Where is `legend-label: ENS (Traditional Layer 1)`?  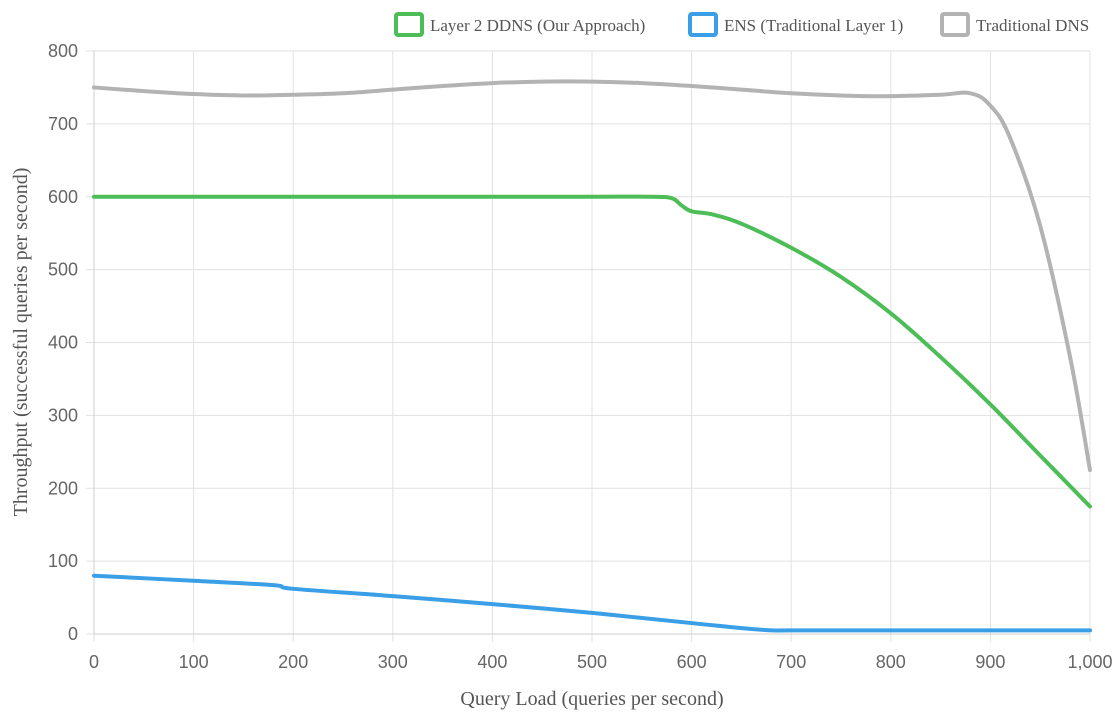
legend-label: ENS (Traditional Layer 1) is located at coordinates (813, 25).